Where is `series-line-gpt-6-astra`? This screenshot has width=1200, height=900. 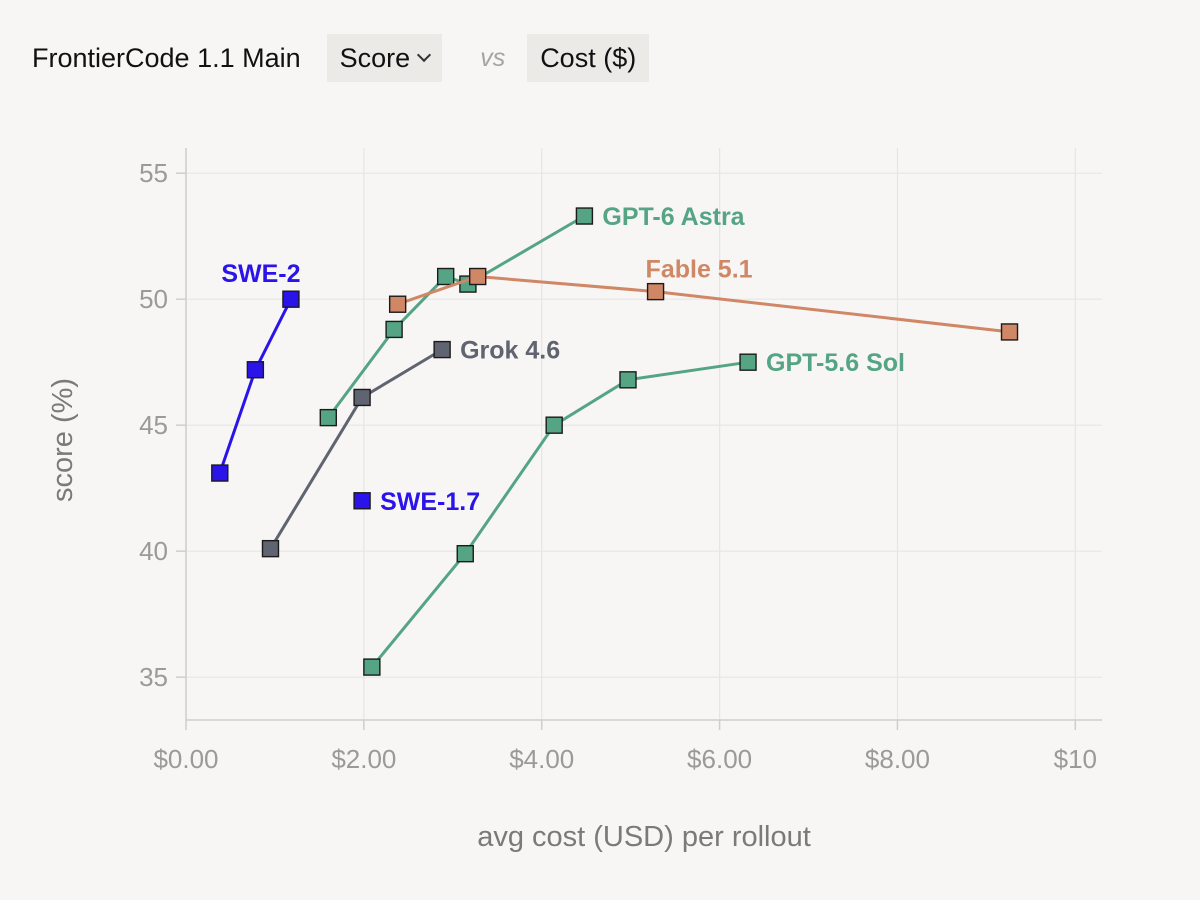 series-line-gpt-6-astra is located at coordinates (456, 316).